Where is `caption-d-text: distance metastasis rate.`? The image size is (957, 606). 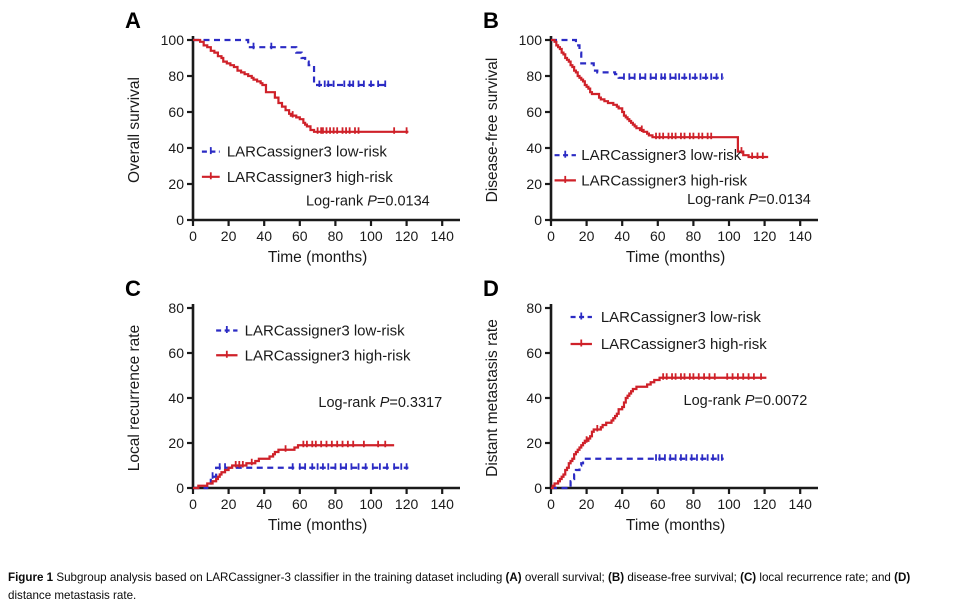
caption-d-text: distance metastasis rate. is located at coordinates (72, 595).